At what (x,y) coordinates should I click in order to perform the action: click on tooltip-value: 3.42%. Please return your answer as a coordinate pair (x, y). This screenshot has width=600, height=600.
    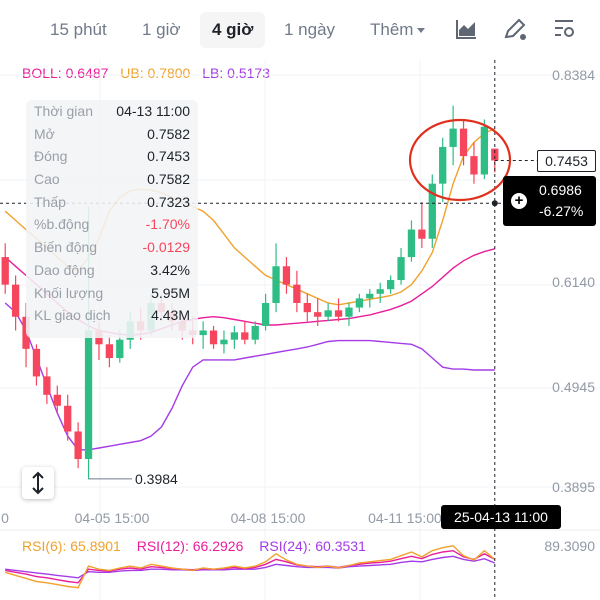
    Looking at the image, I should click on (170, 269).